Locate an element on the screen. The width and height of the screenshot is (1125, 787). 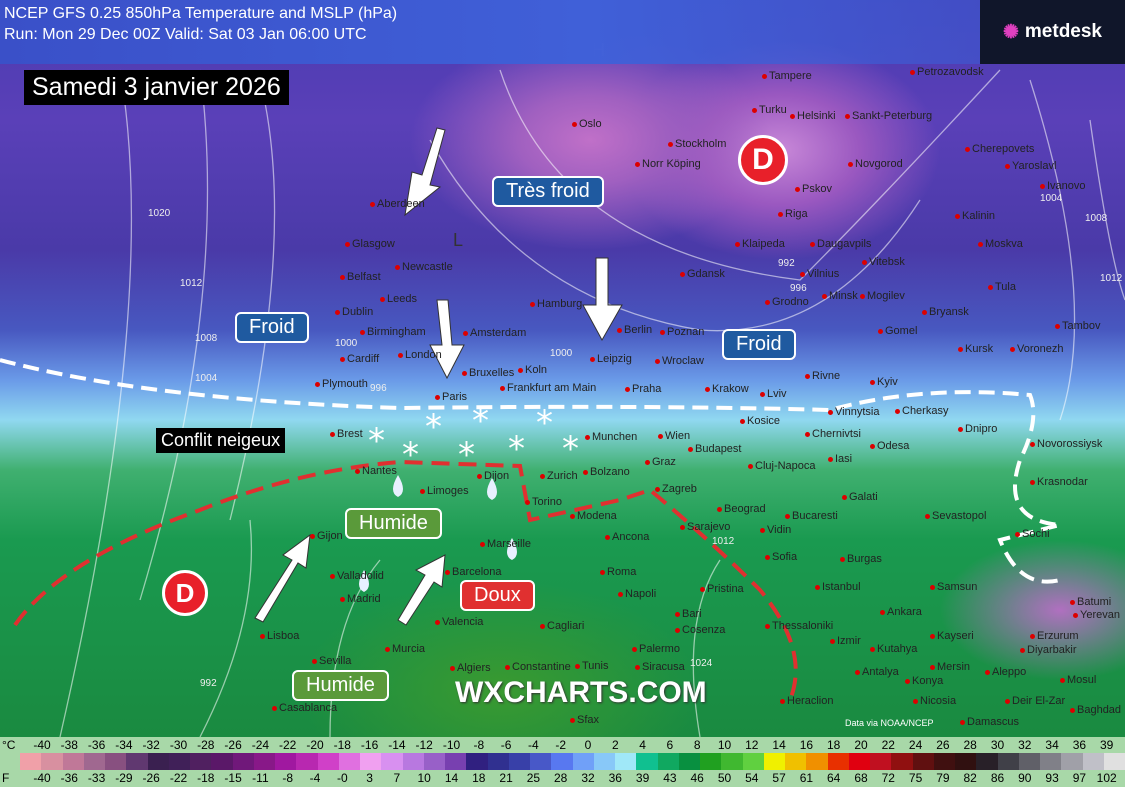
legend-tick: 22 is located at coordinates (888, 745).